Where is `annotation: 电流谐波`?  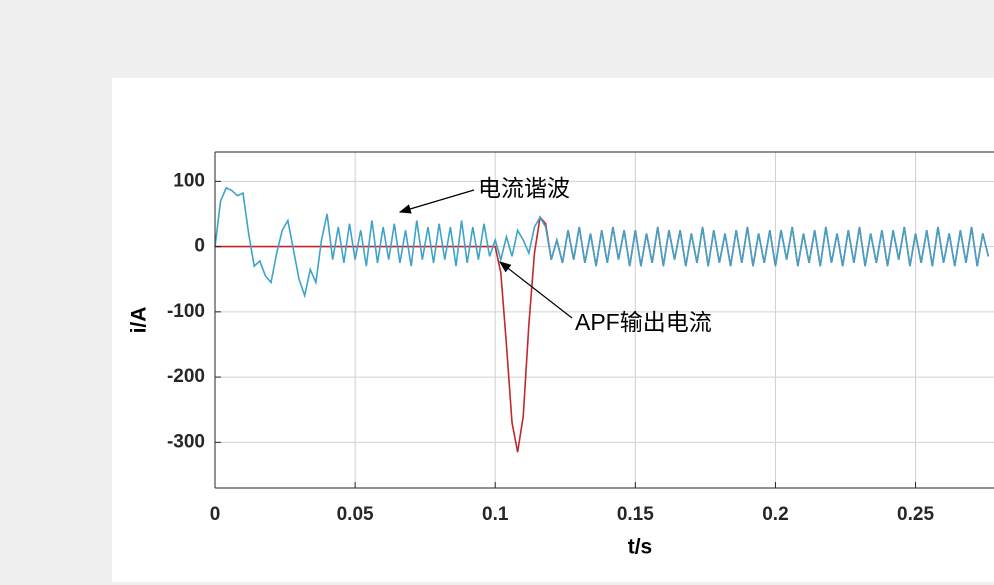
annotation: 电流谐波 is located at coordinates (524, 188).